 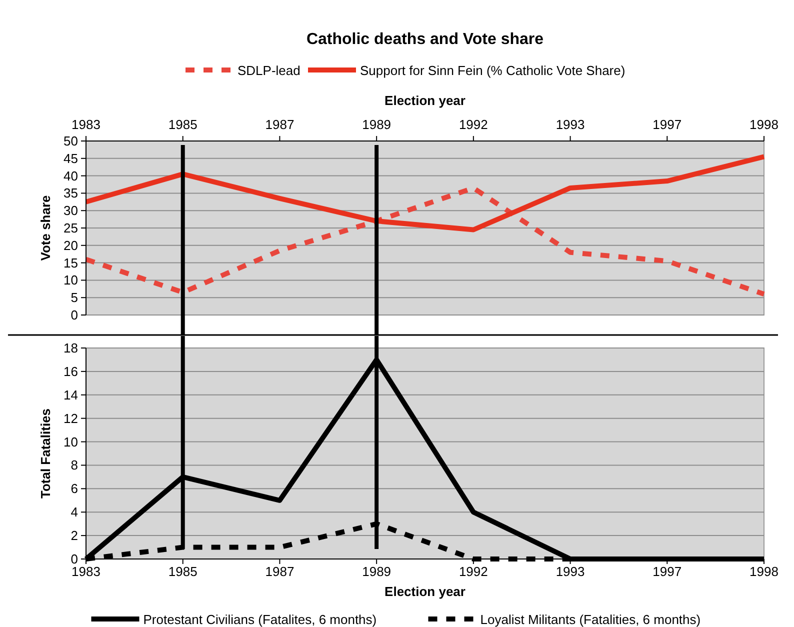 I want to click on y-tick-label: 16, so click(x=71, y=371).